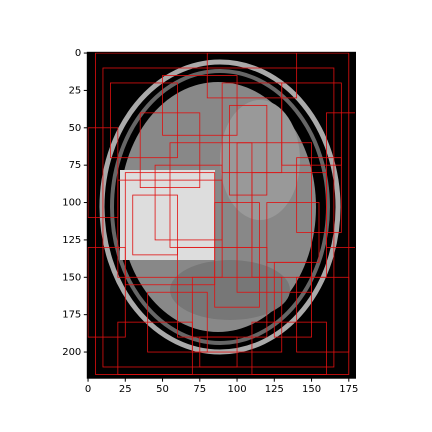  What do you see at coordinates (311, 389) in the screenshot?
I see `x-tick-label: 150` at bounding box center [311, 389].